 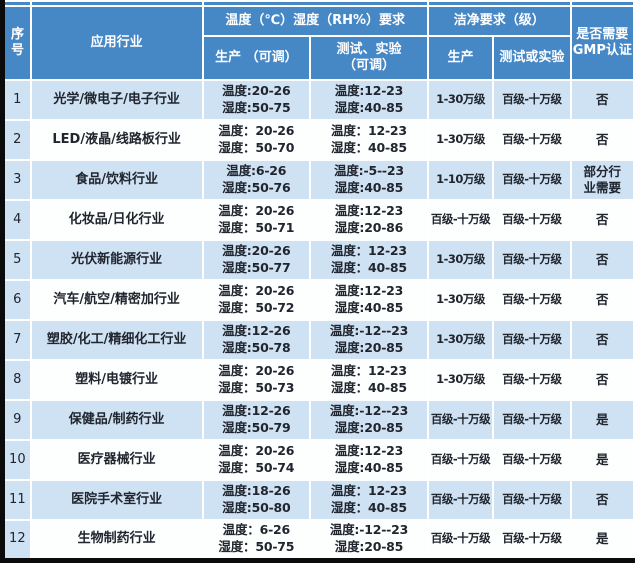 I want to click on cell-industry: 生物制药行业, so click(x=116, y=540).